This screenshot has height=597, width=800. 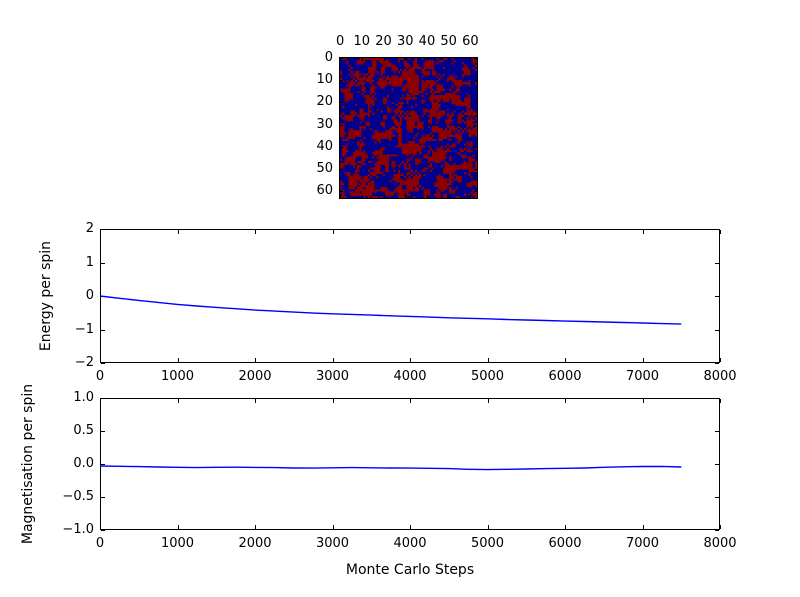 I want to click on x-axis-label: Monte Carlo Steps, so click(x=410, y=570).